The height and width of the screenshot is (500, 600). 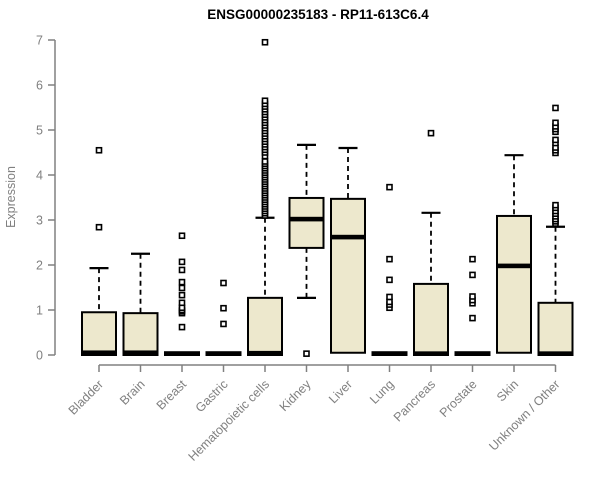 I want to click on y-tick-label: 1, so click(x=39, y=311).